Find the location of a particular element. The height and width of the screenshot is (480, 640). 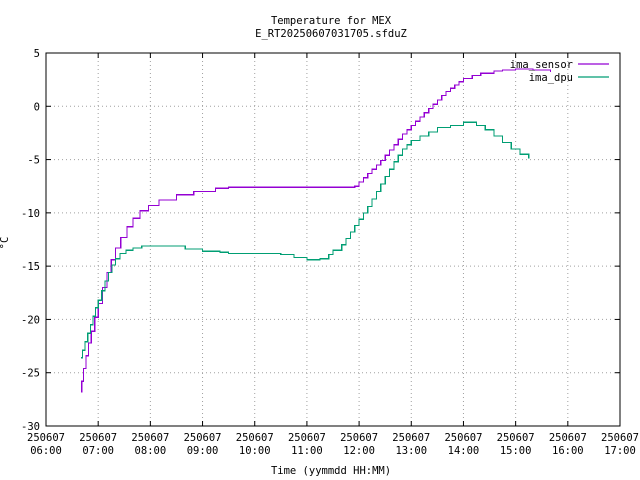

x-tick-time: 07:00 is located at coordinates (98, 451).